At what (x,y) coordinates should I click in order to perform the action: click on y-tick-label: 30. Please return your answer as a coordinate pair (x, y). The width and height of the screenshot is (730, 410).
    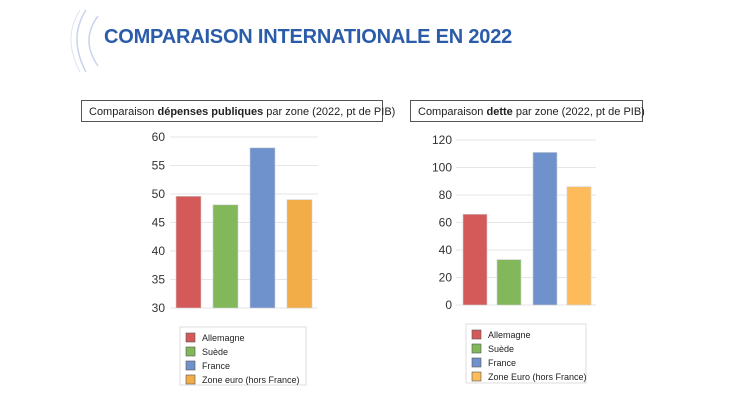
    Looking at the image, I should click on (159, 308).